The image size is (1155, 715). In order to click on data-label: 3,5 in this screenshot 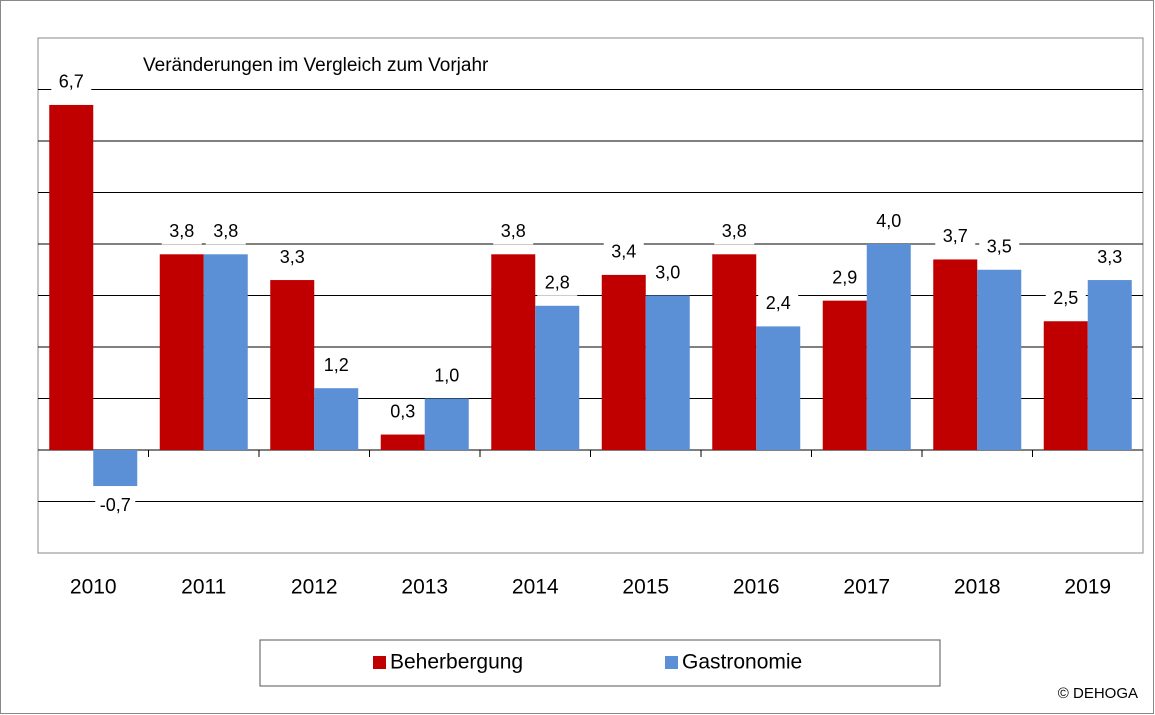, I will do `click(999, 247)`.